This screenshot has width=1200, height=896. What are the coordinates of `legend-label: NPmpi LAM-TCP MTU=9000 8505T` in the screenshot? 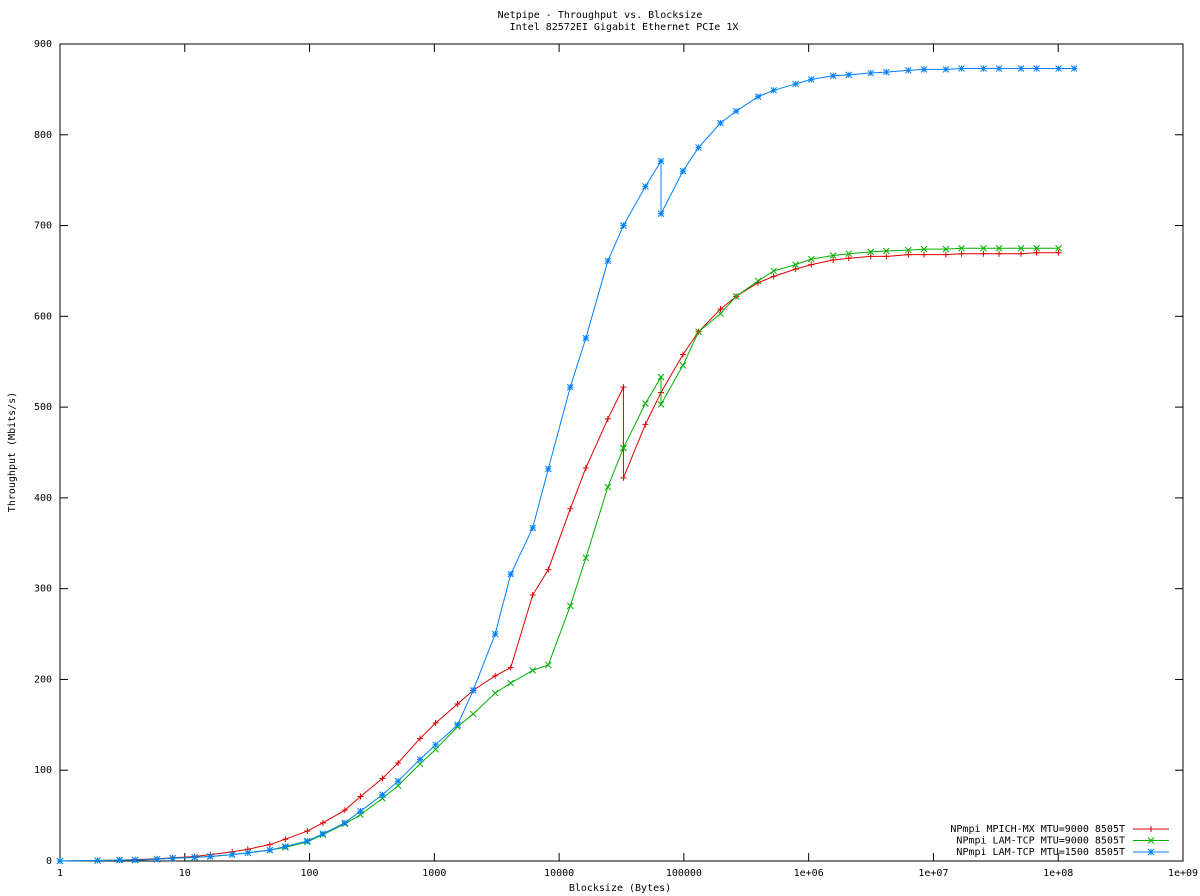 It's located at (1040, 841).